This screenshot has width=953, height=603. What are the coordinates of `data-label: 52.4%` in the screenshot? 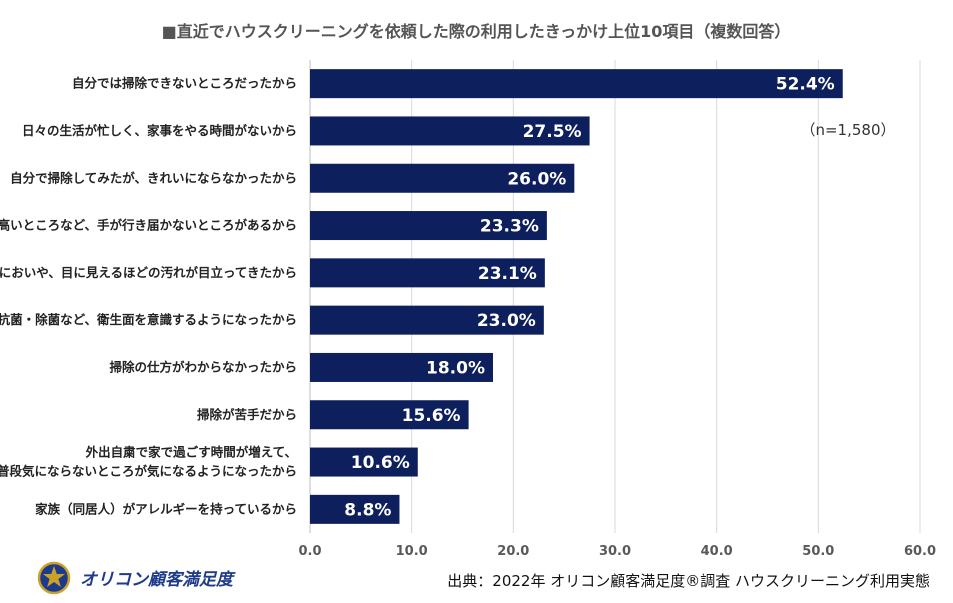 It's located at (805, 85).